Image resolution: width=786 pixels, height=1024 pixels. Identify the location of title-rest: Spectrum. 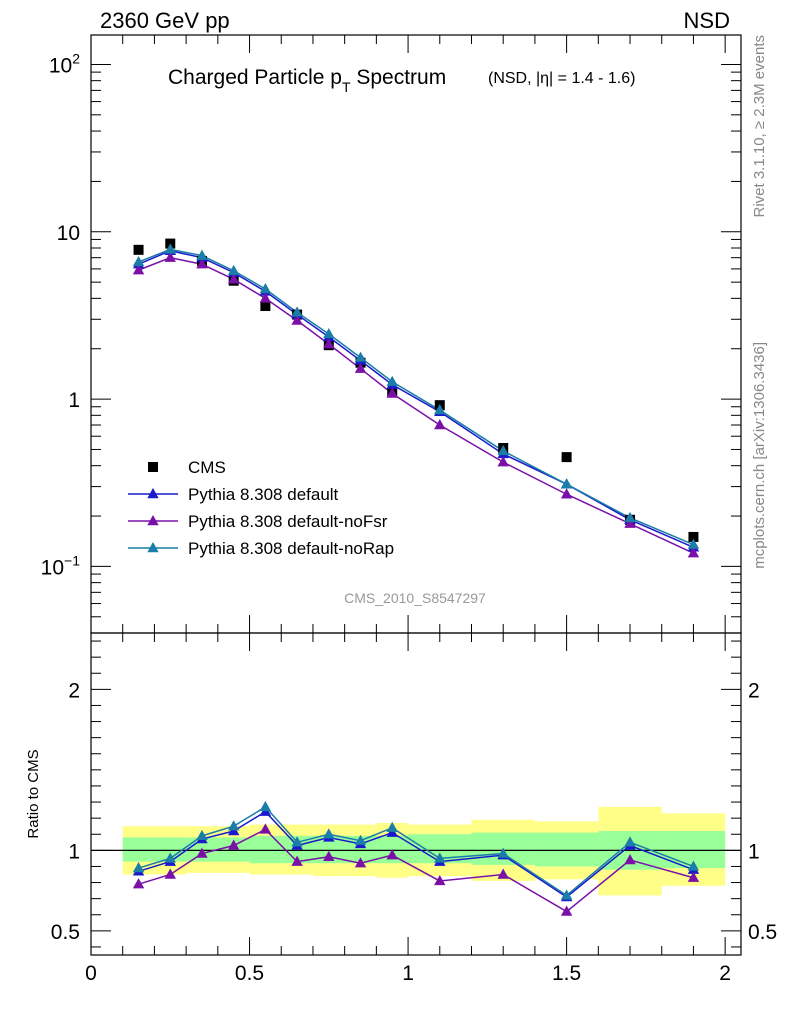
(399, 77).